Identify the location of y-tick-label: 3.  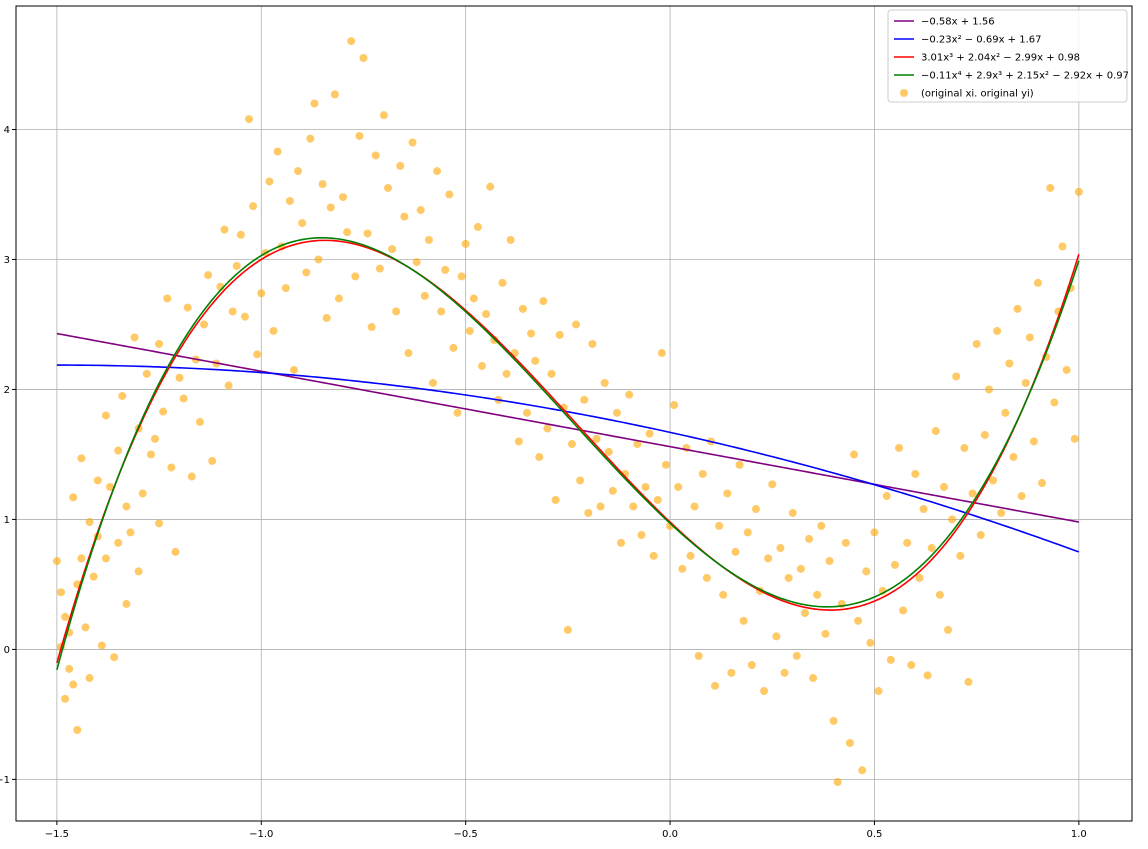
(7, 260).